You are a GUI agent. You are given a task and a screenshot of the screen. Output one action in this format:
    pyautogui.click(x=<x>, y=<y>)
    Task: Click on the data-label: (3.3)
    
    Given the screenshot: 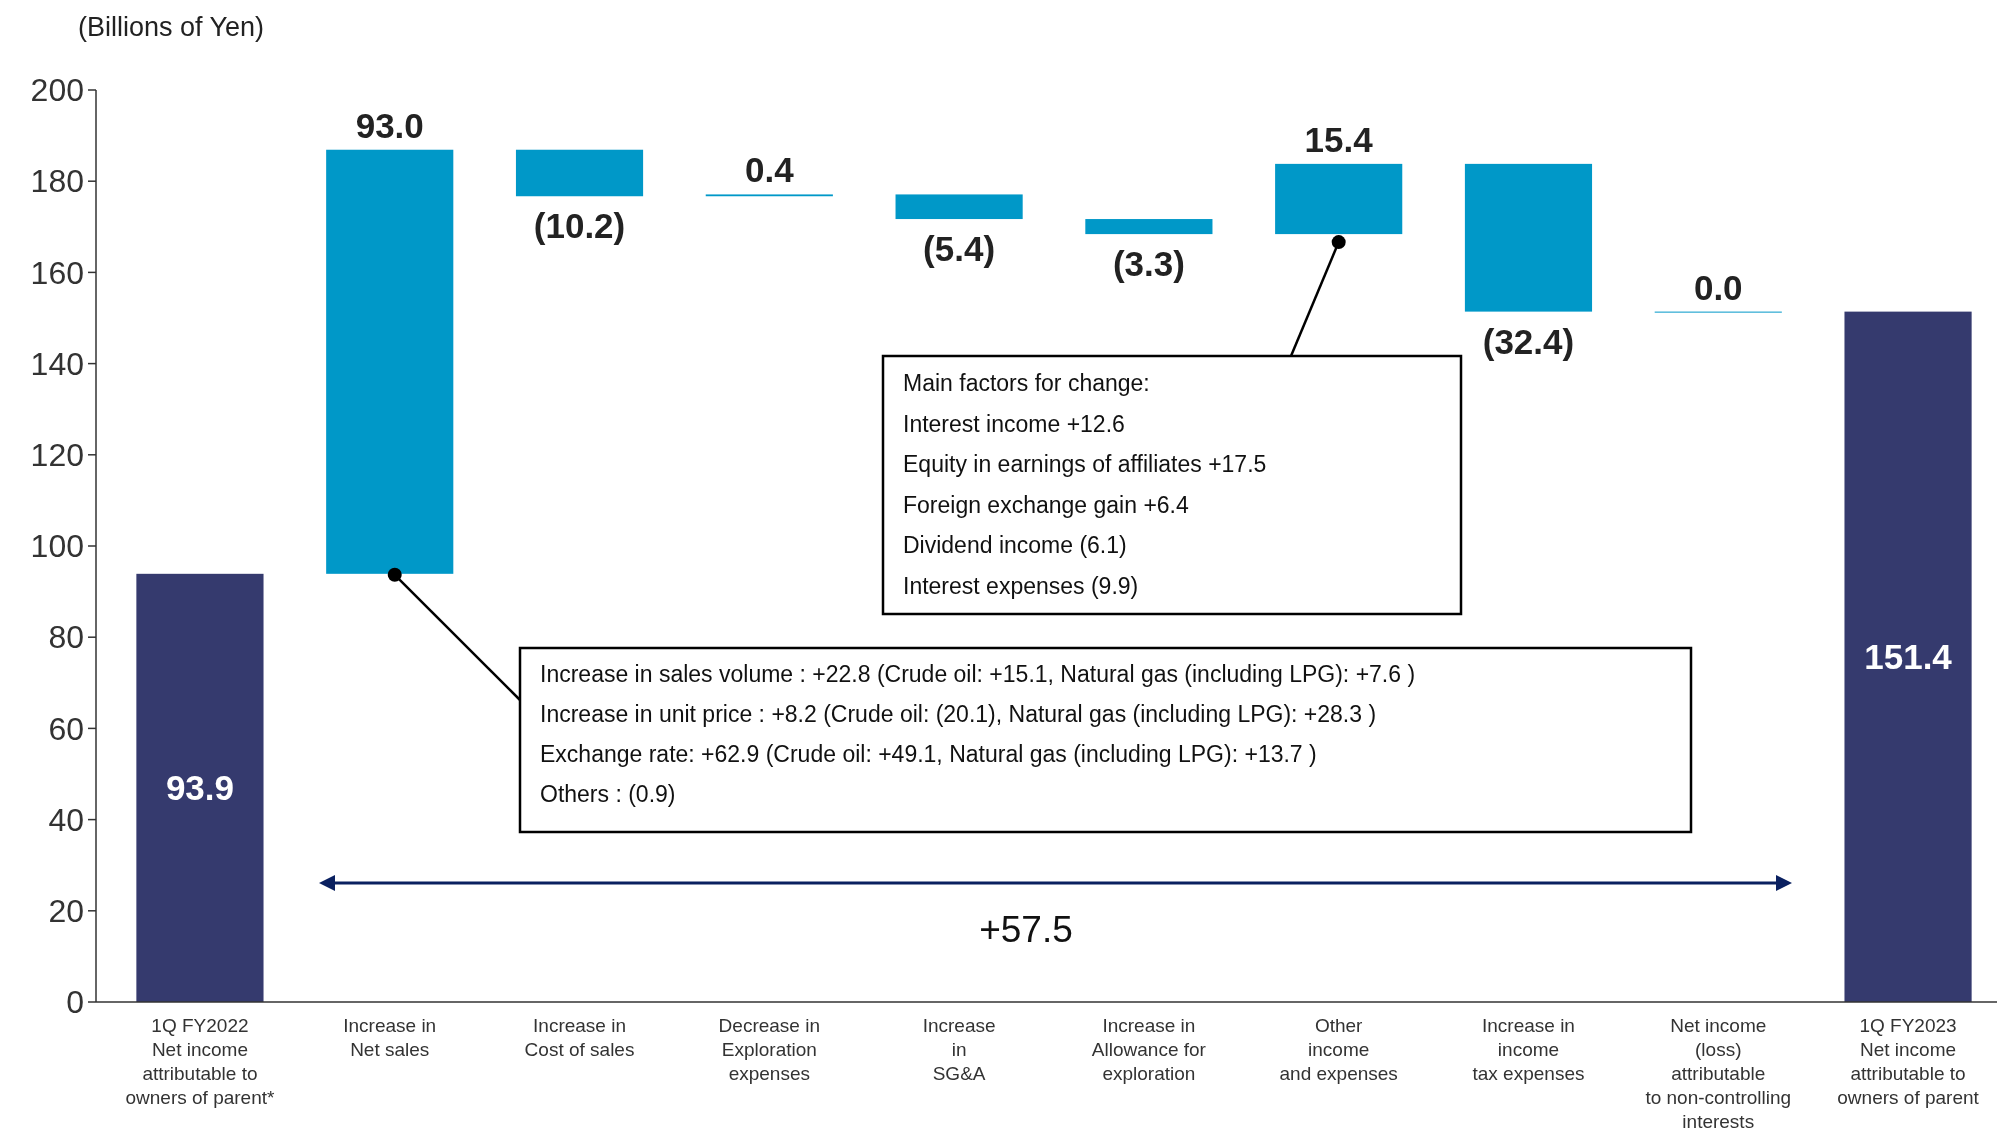 What is the action you would take?
    pyautogui.click(x=1148, y=264)
    